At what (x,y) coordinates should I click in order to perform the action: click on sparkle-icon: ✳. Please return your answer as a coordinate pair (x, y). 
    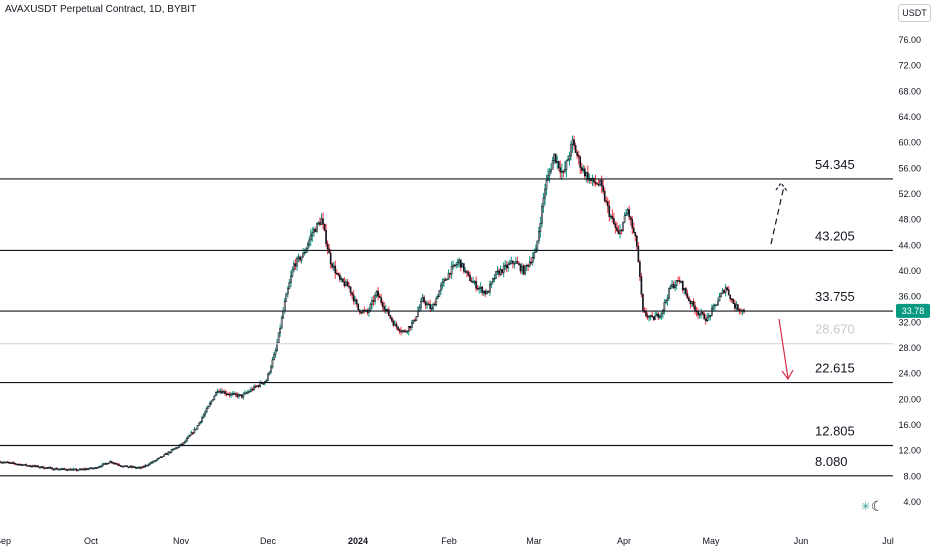
    Looking at the image, I should click on (866, 507).